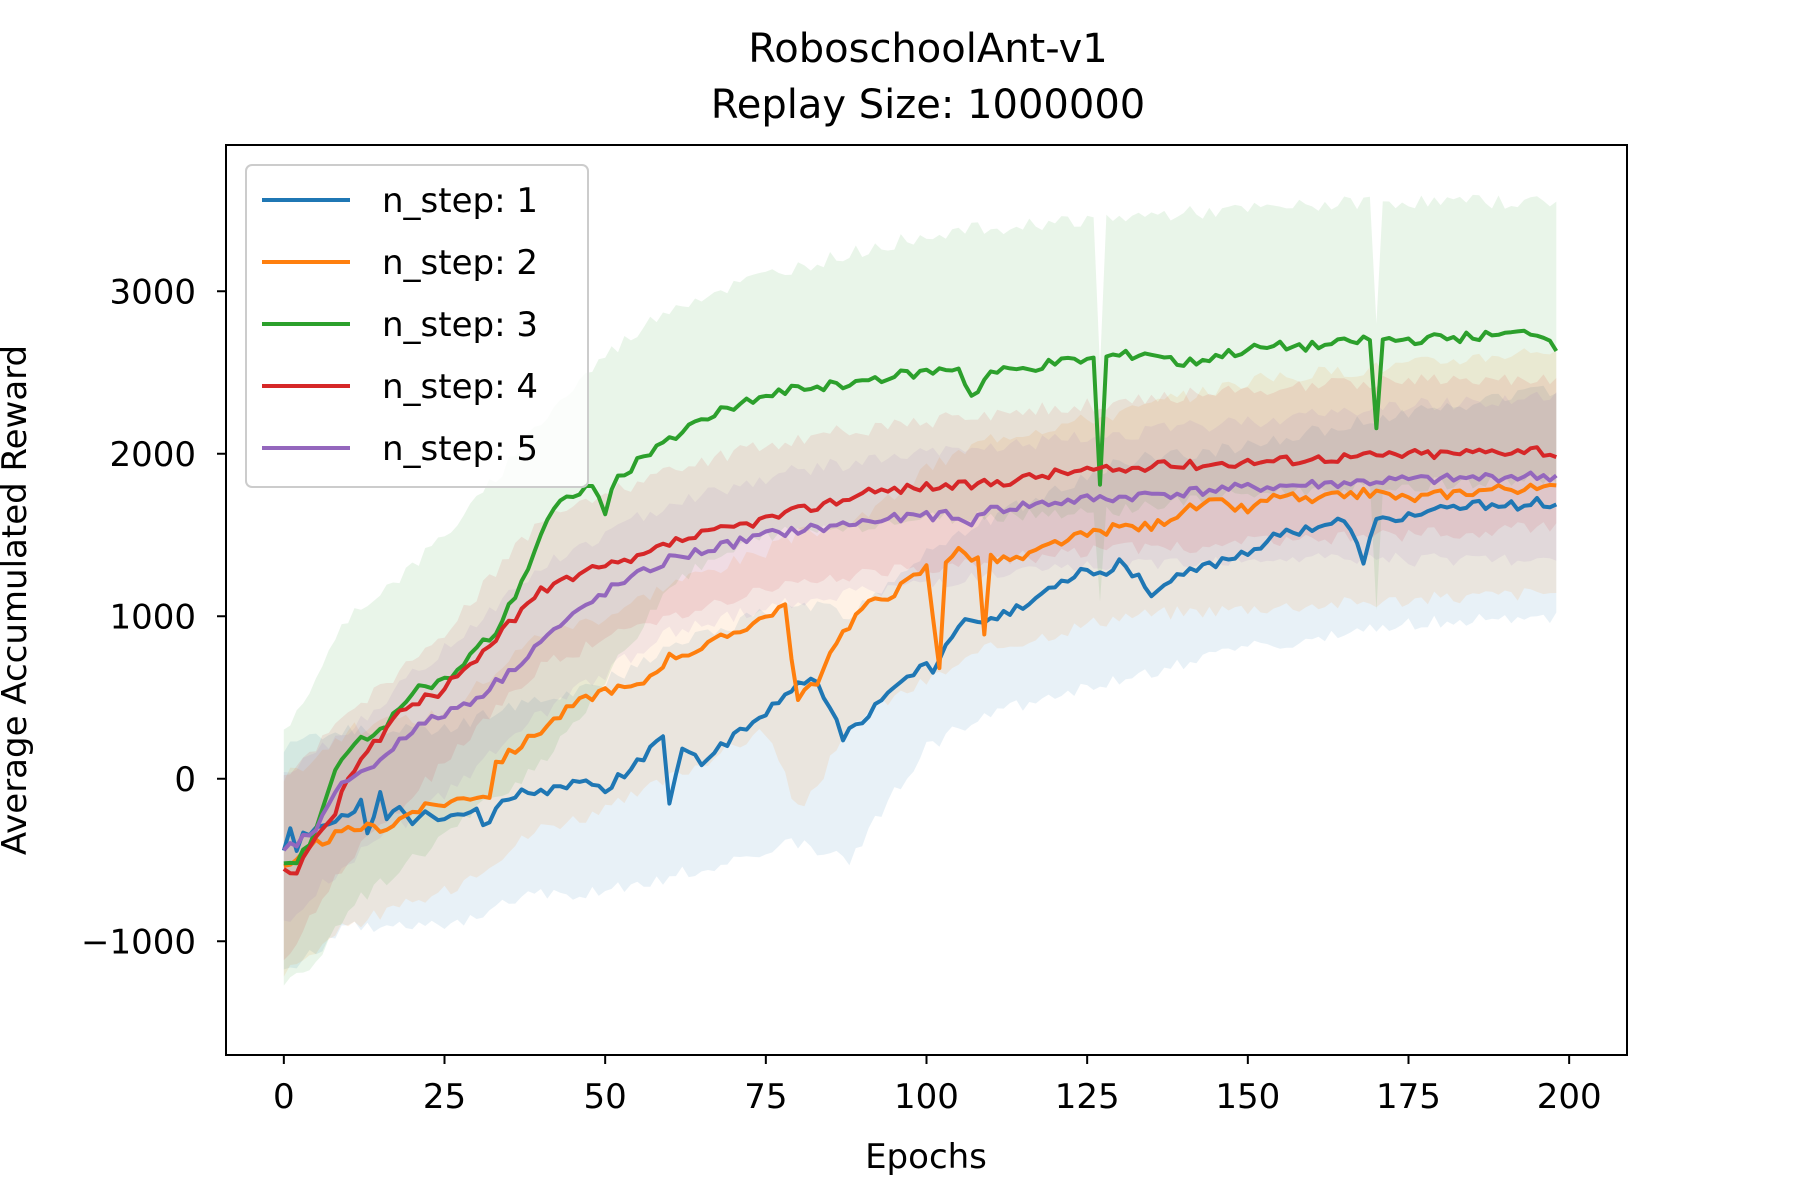 This screenshot has width=1800, height=1200. Describe the element at coordinates (1408, 1097) in the screenshot. I see `x-tick-label: 175` at that location.